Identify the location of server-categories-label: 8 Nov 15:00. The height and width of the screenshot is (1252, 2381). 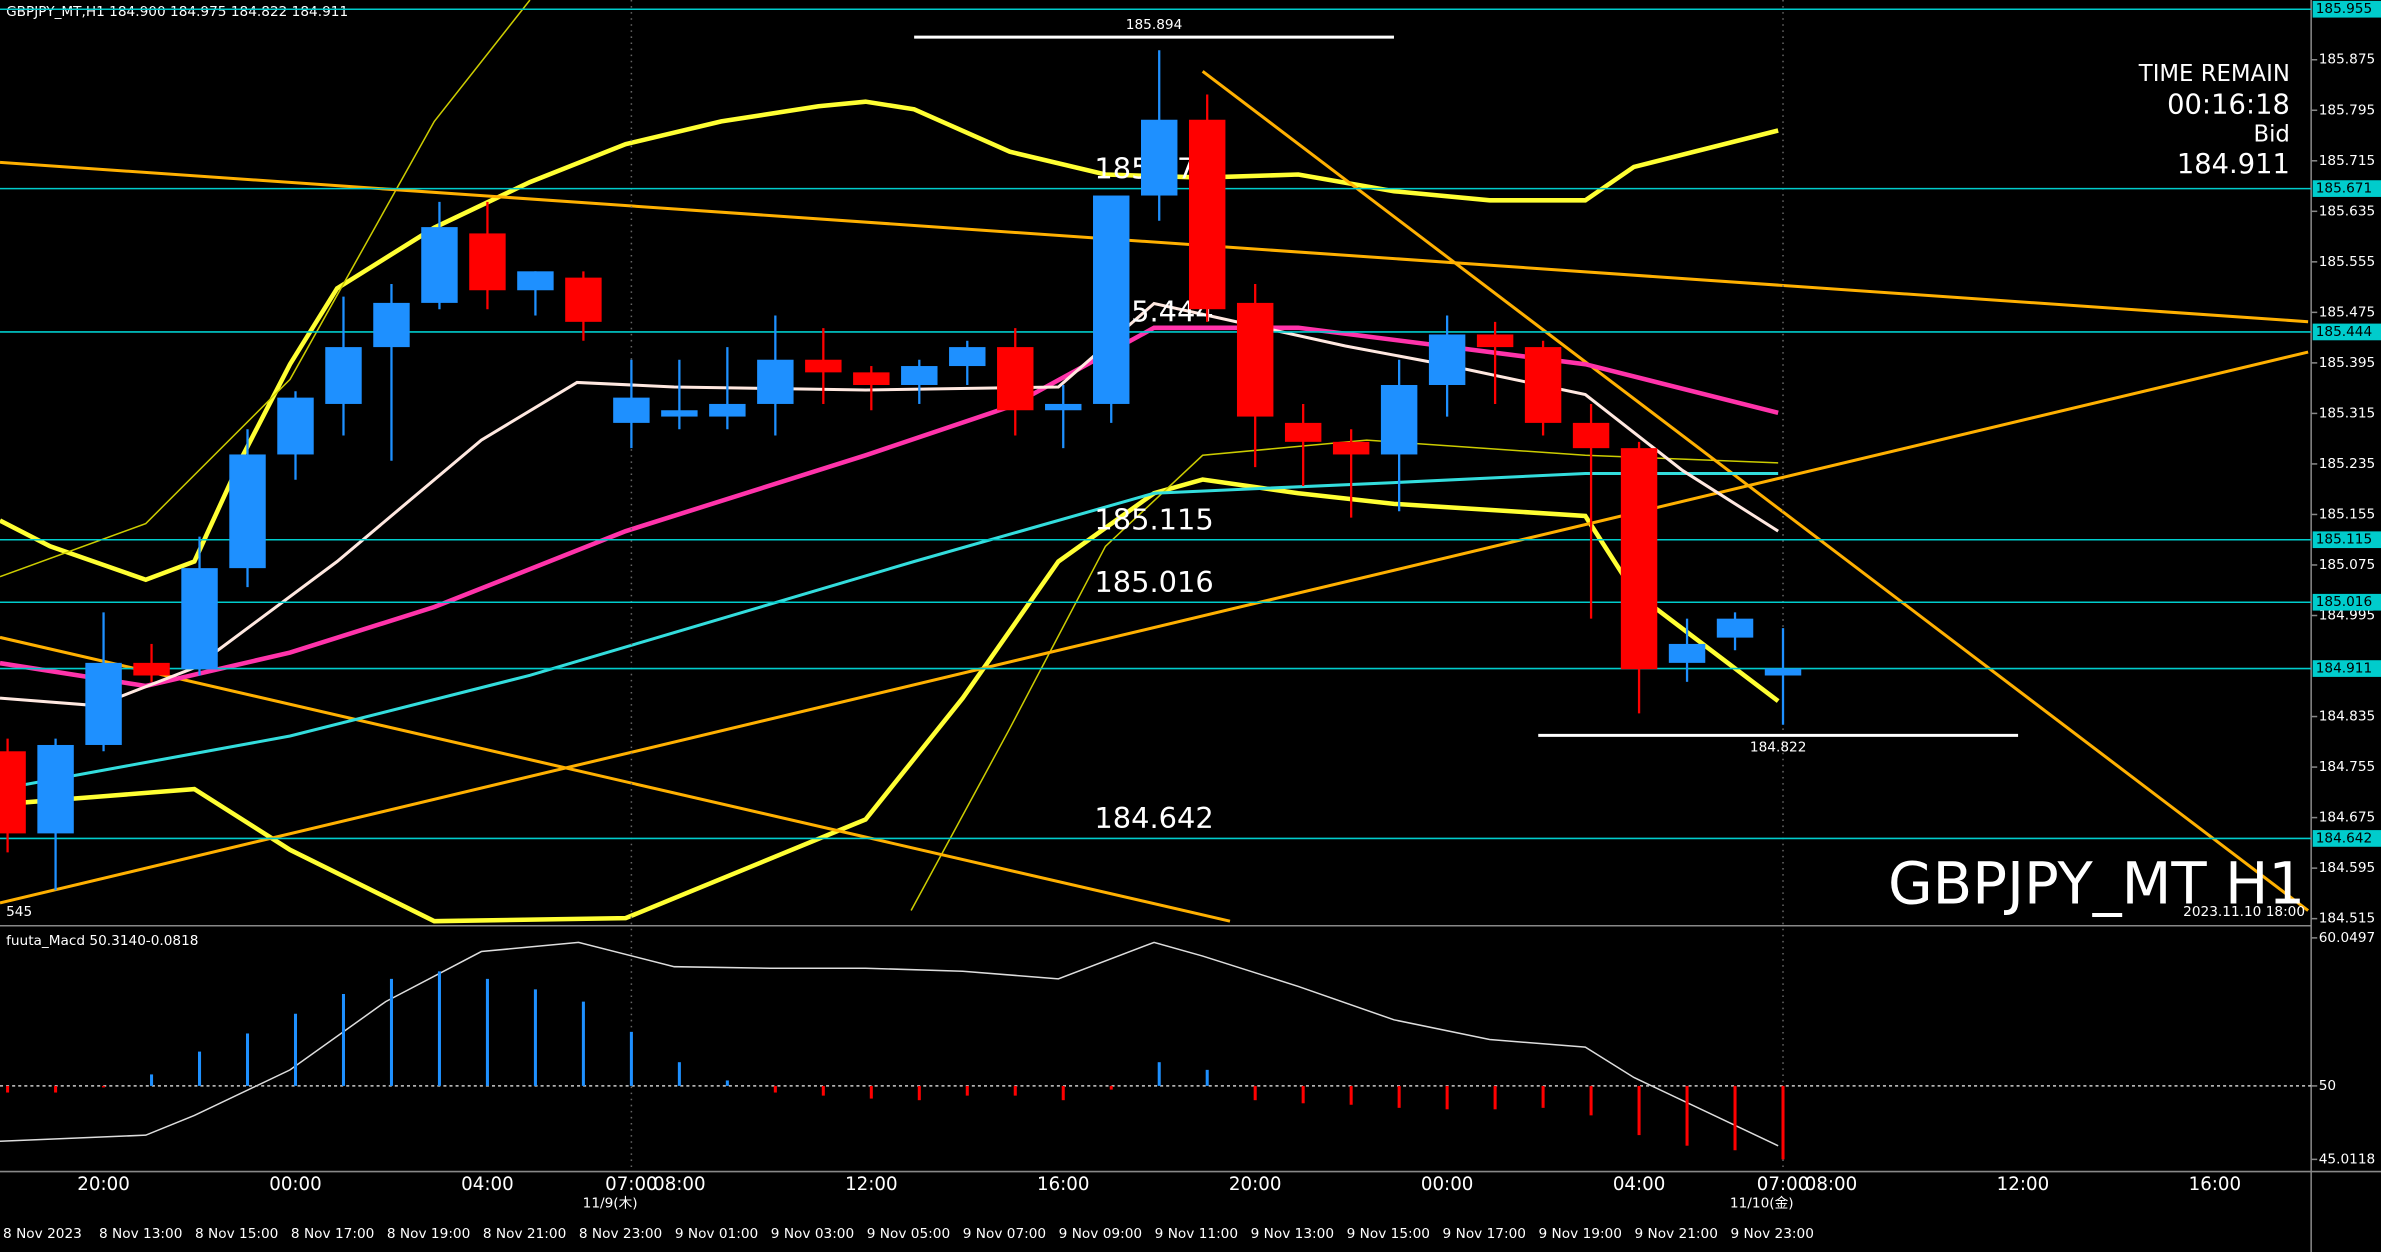
(236, 1234).